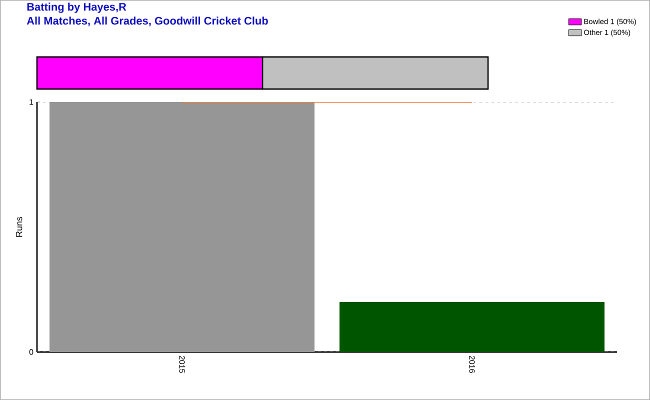 The image size is (650, 400). I want to click on chart-title: Batting by Hayes,R, so click(76, 7).